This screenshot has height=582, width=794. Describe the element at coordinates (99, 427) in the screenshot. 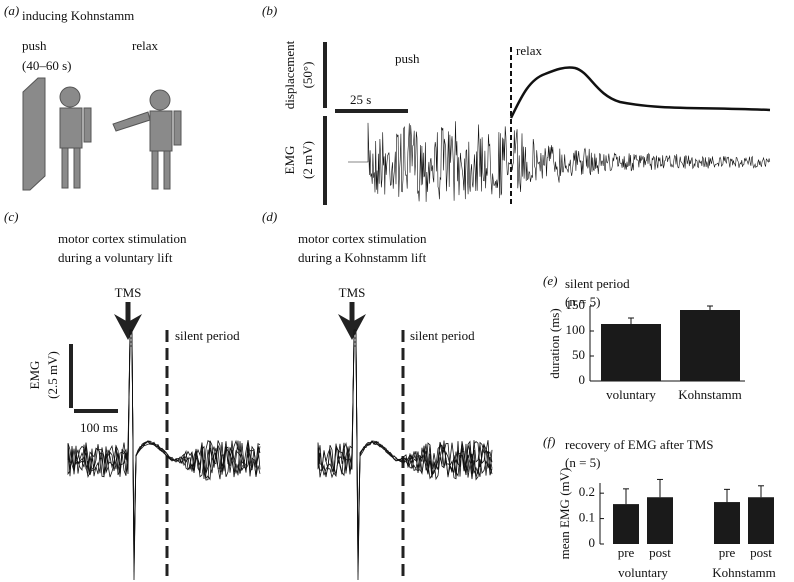

I see `scale-label: 100 ms` at that location.